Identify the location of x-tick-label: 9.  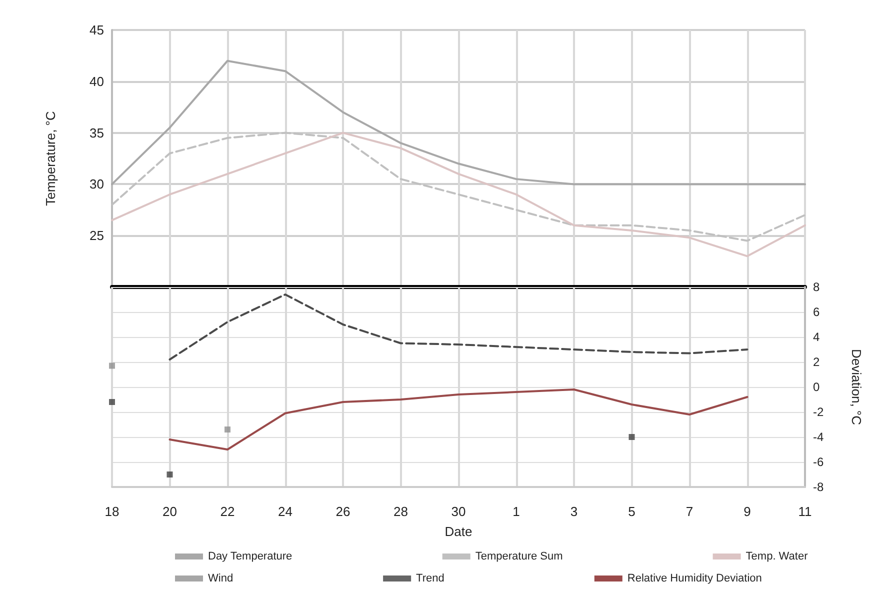
(747, 511).